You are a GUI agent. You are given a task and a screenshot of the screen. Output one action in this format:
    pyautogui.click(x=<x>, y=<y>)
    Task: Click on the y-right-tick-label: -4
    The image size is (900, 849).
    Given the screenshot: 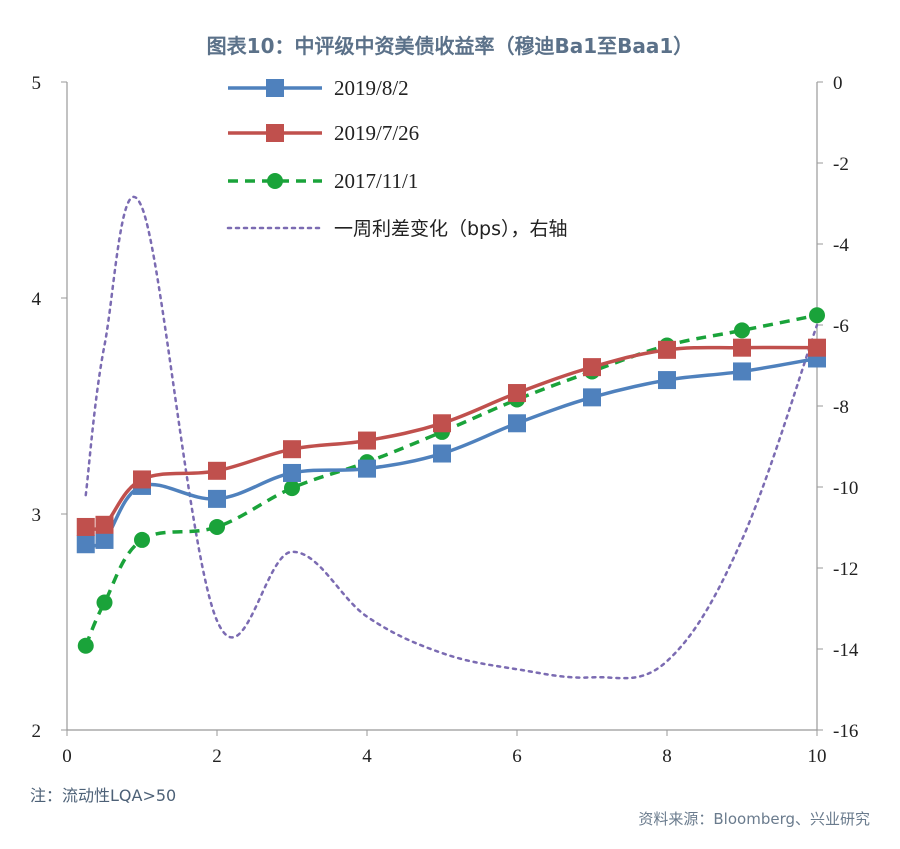 What is the action you would take?
    pyautogui.click(x=841, y=245)
    